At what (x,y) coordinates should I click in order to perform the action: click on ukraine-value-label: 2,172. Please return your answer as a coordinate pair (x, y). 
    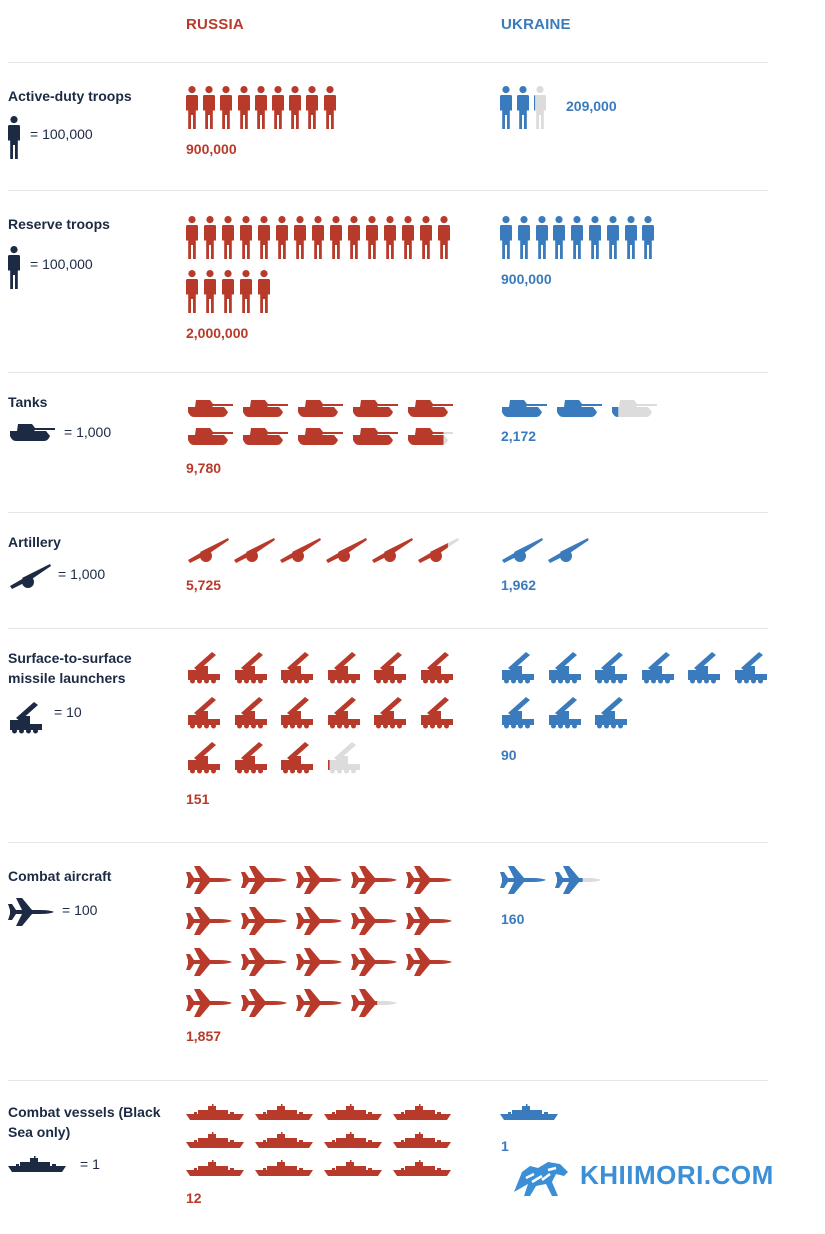
    Looking at the image, I should click on (519, 436).